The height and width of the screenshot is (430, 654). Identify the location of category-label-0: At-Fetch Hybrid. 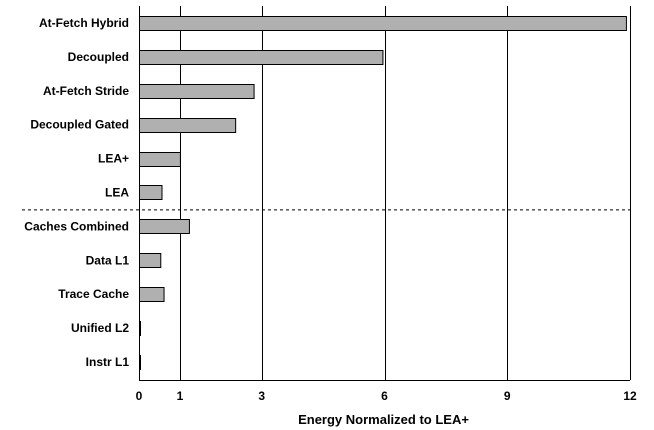
(84, 23).